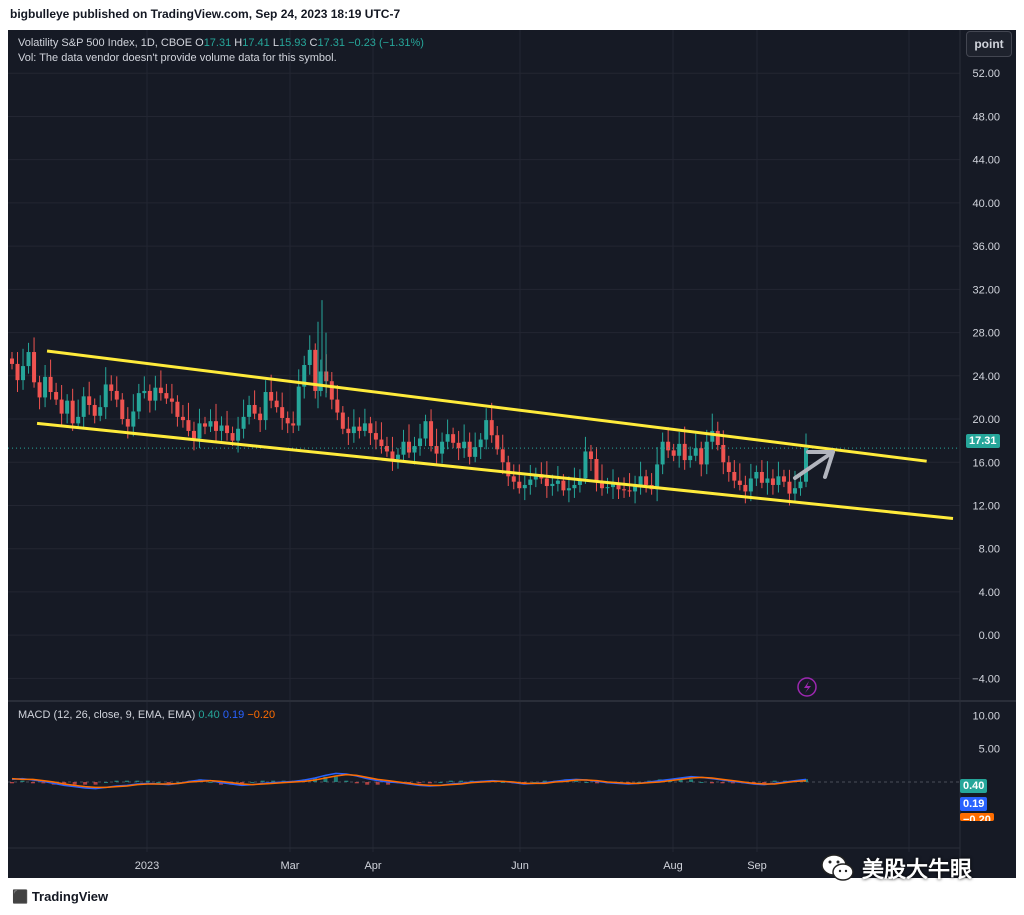 Image resolution: width=1024 pixels, height=915 pixels. What do you see at coordinates (409, 781) in the screenshot?
I see `macd-line` at bounding box center [409, 781].